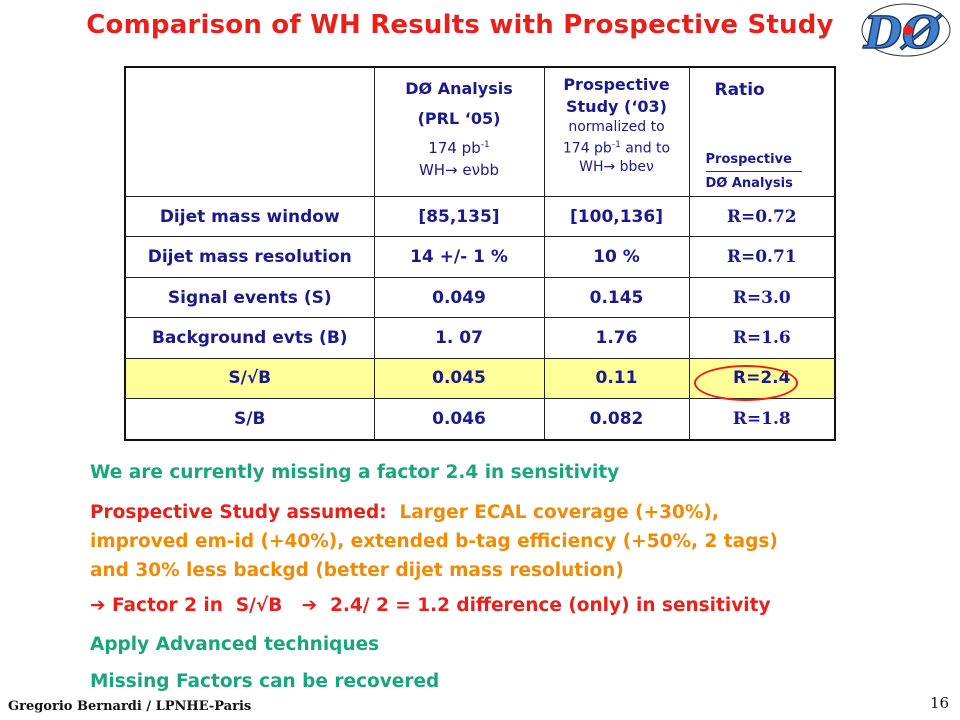  What do you see at coordinates (459, 88) in the screenshot?
I see `header-d0-line1: DØ Analysis` at bounding box center [459, 88].